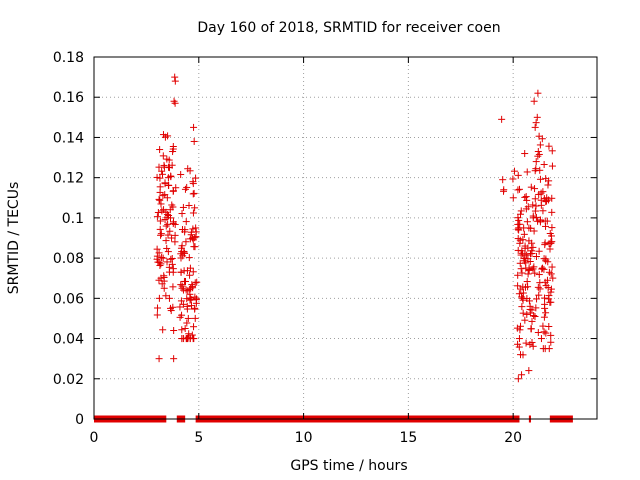 This screenshot has height=480, width=640. I want to click on y-tick-label: 0, so click(79, 420).